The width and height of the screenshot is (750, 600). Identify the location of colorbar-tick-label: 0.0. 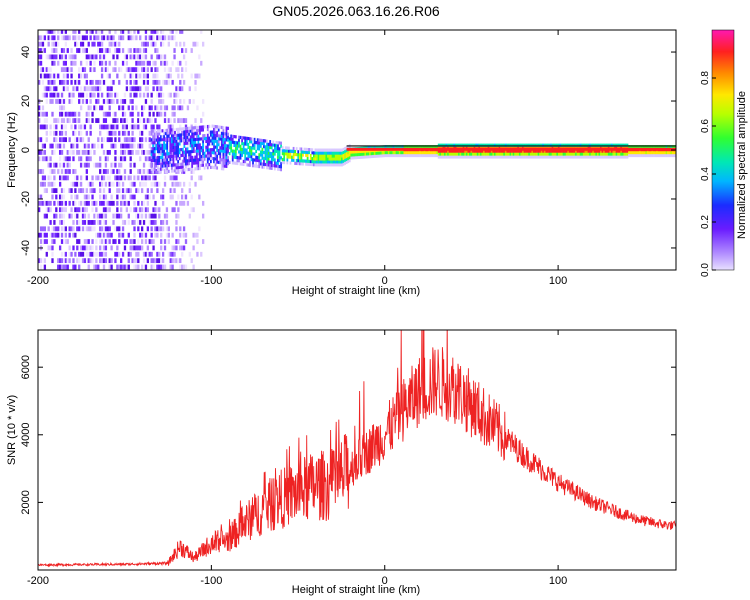
(705, 270).